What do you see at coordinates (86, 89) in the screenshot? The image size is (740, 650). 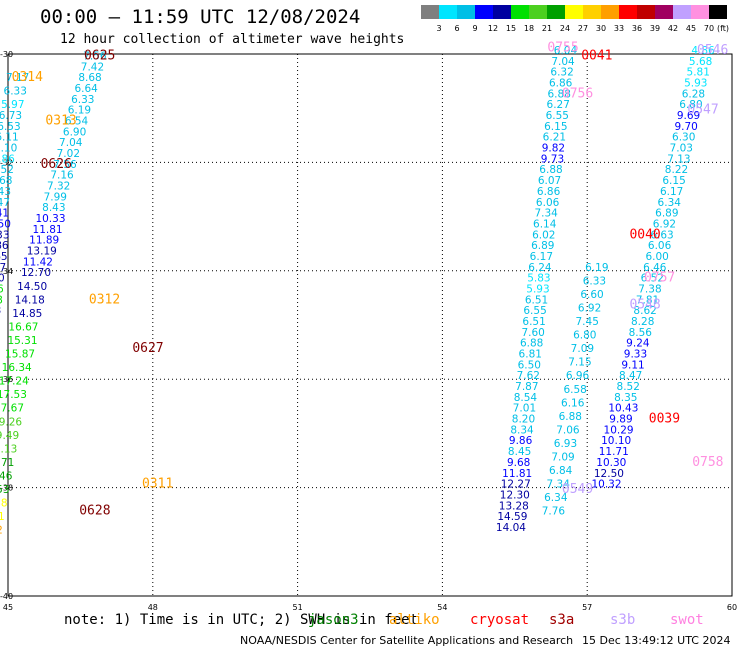 I see `swh-label-s3a: 6.64` at bounding box center [86, 89].